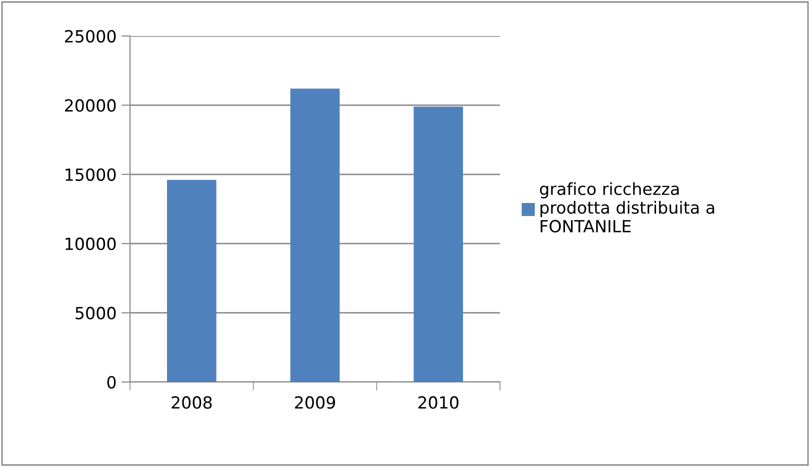 This screenshot has height=467, width=810. Describe the element at coordinates (90, 105) in the screenshot. I see `y-tick-label: 20000` at that location.